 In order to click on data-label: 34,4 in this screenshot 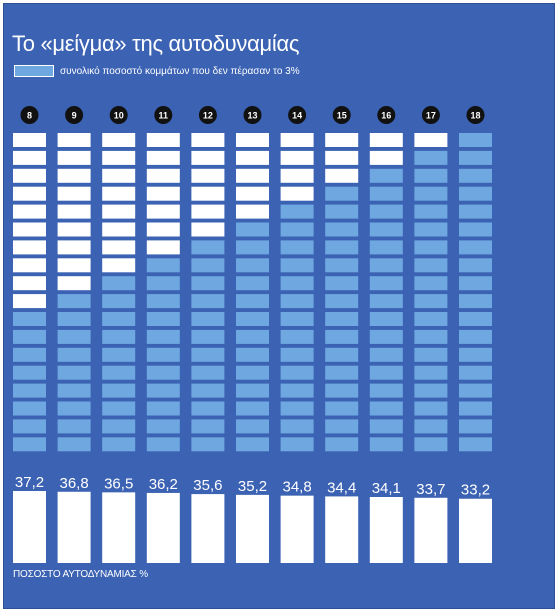, I will do `click(341, 487)`.